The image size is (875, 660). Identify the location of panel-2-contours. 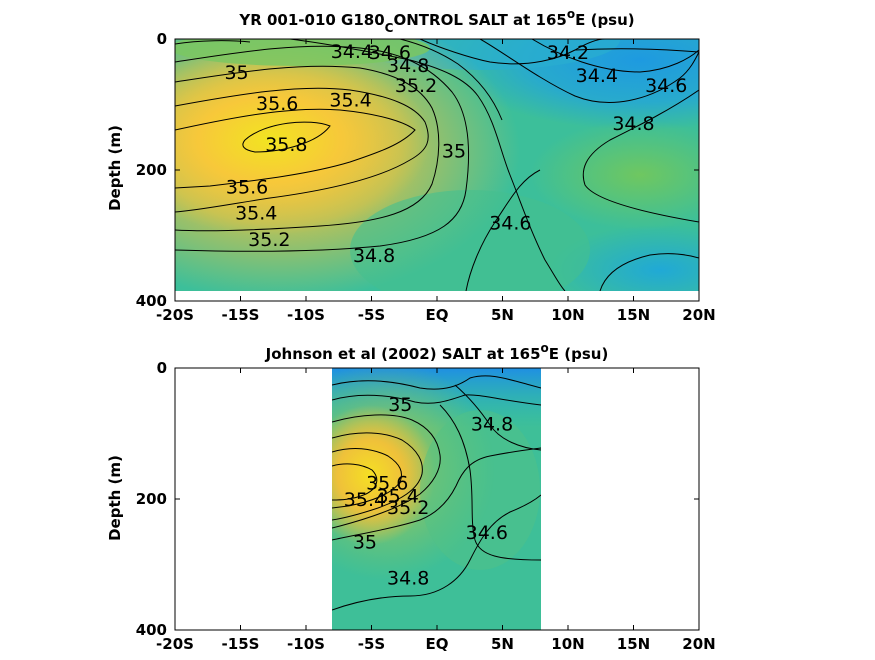
(436, 493).